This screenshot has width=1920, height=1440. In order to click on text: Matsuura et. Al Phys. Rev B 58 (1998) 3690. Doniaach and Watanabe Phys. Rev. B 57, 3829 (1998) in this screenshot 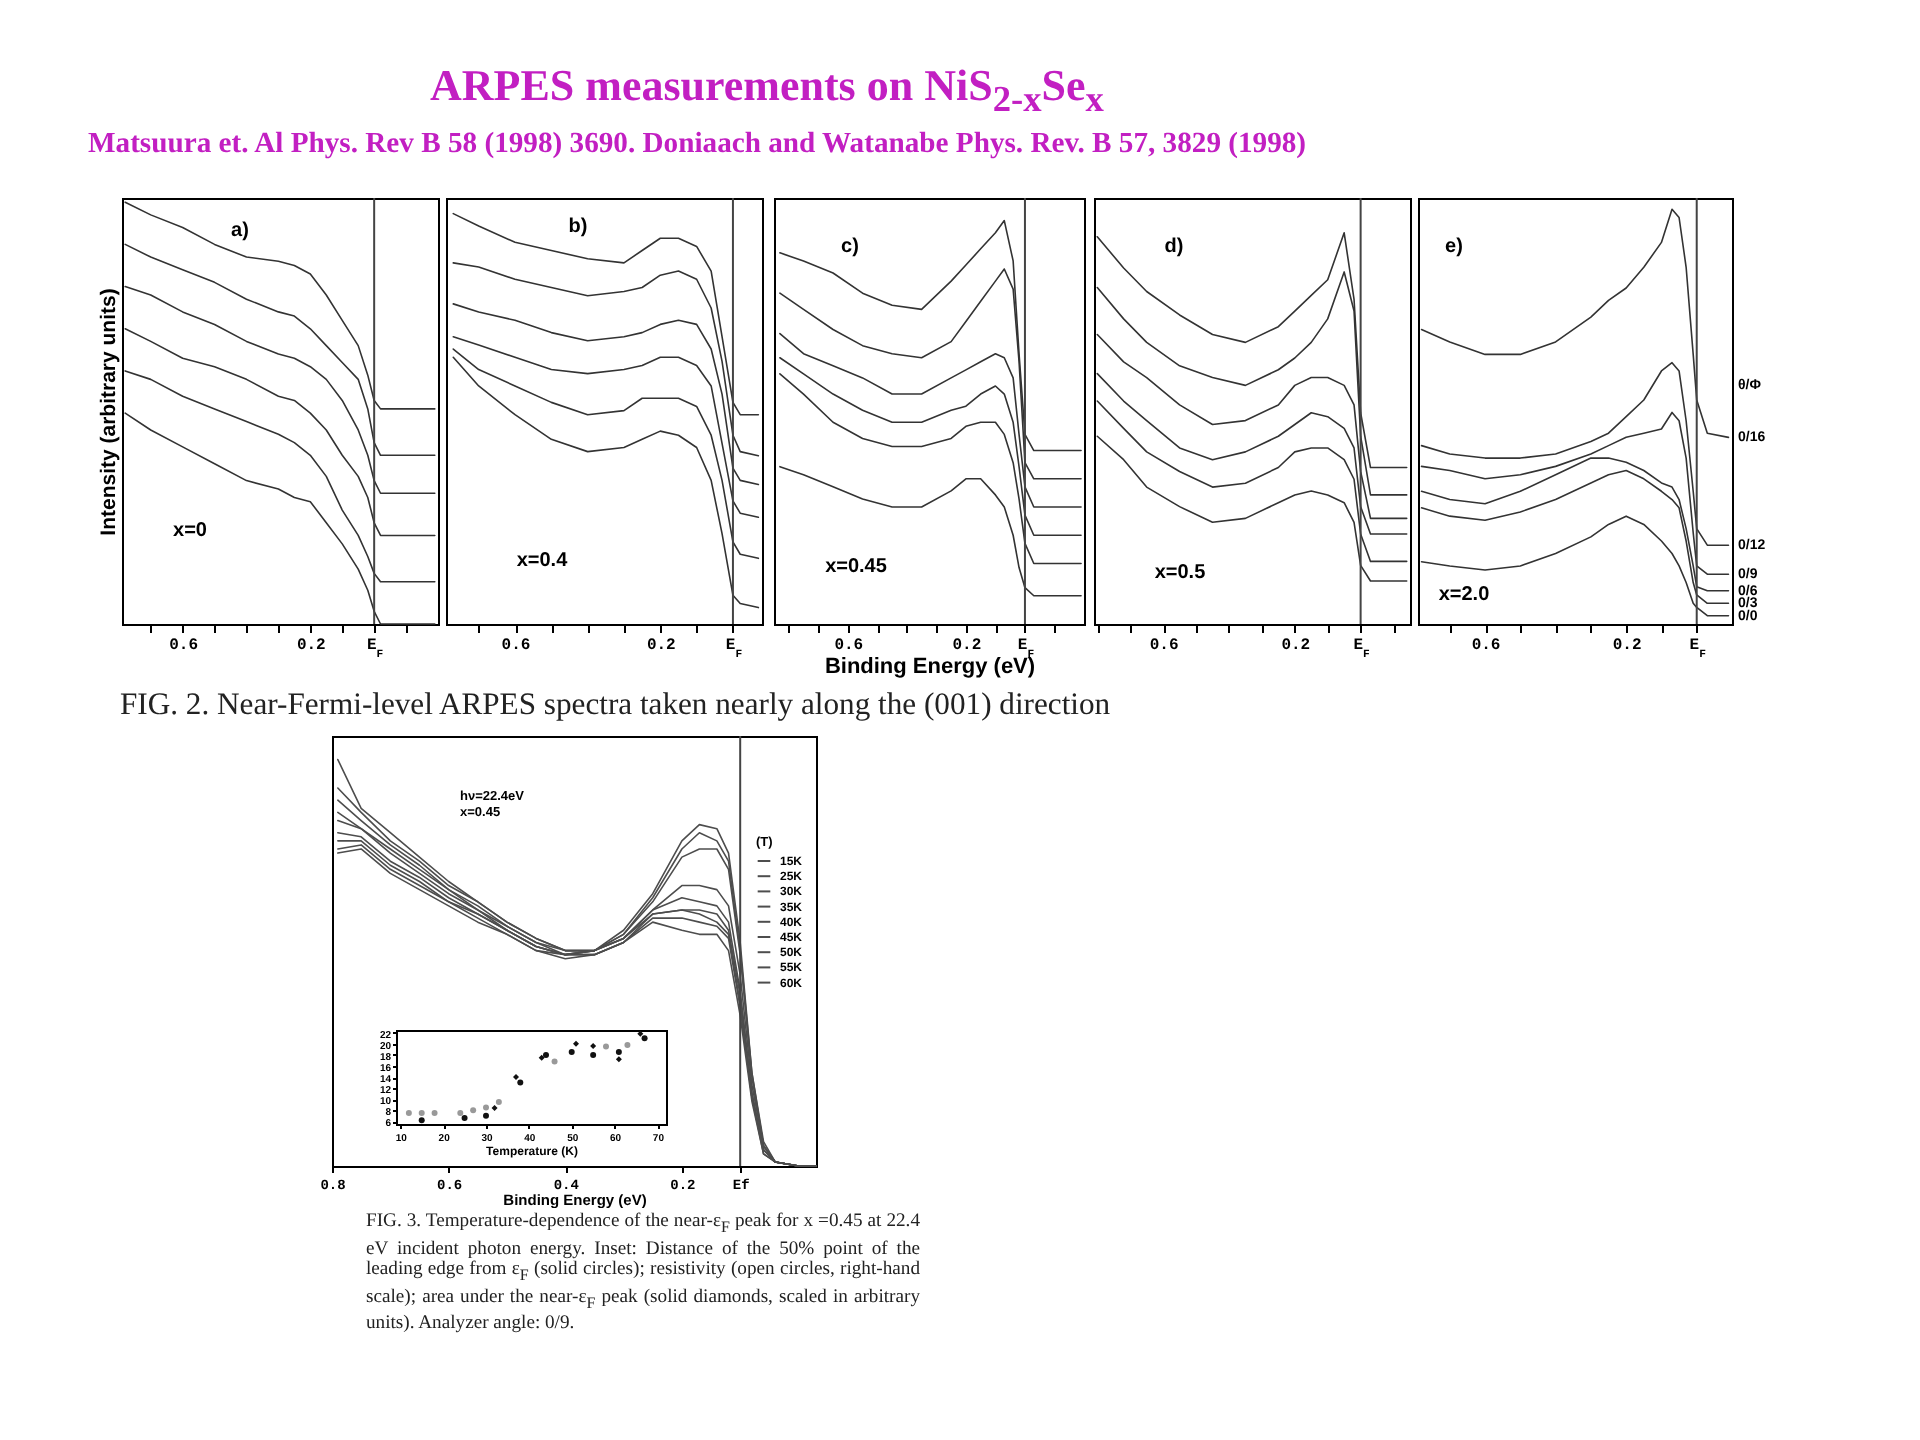, I will do `click(697, 145)`.